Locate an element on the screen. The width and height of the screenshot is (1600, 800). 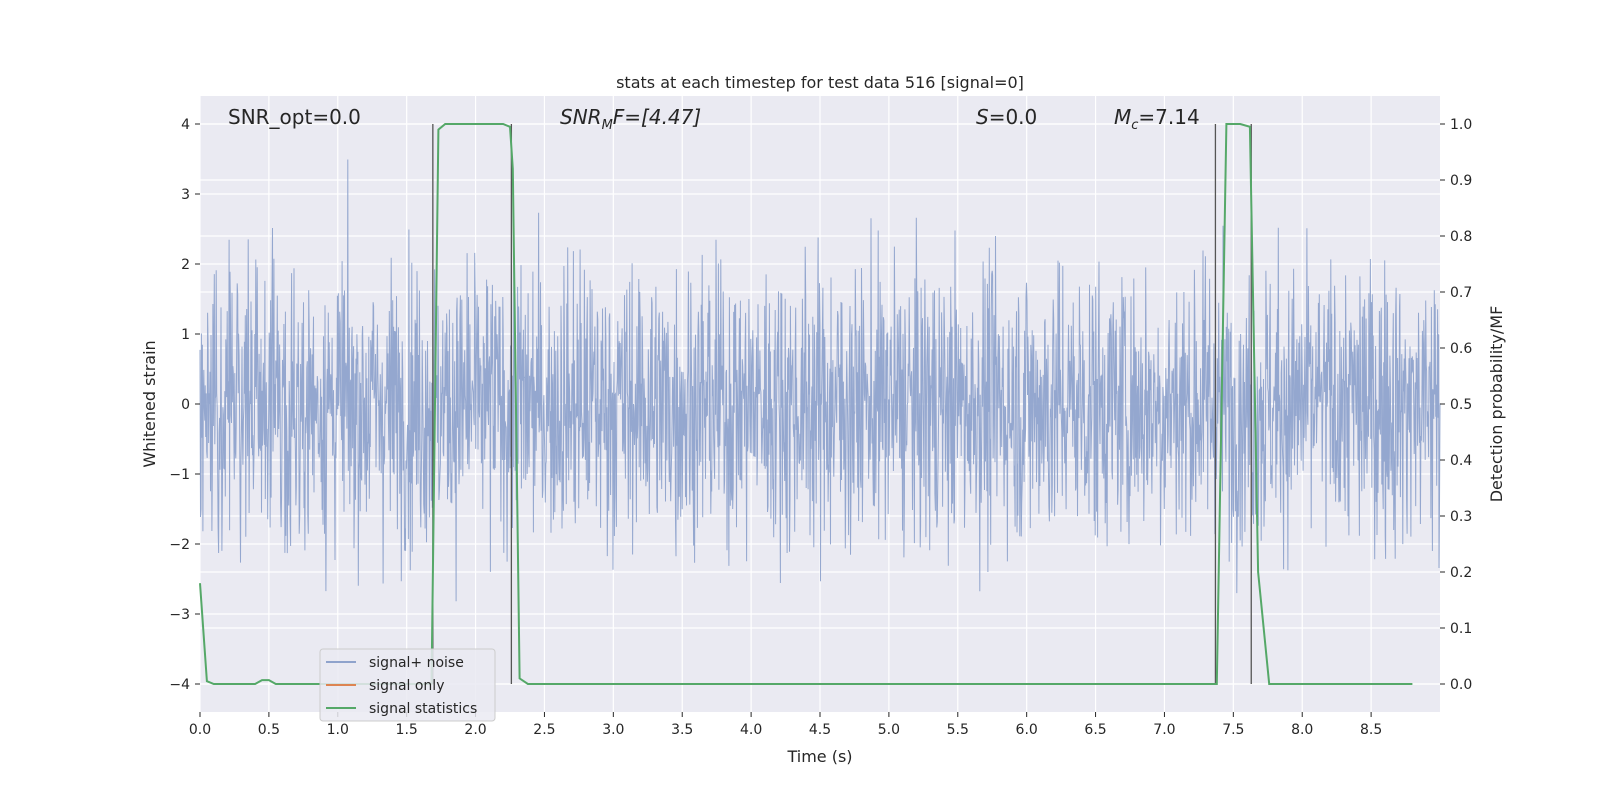
annotation-mc-rest: =7.14 is located at coordinates (1168, 117).